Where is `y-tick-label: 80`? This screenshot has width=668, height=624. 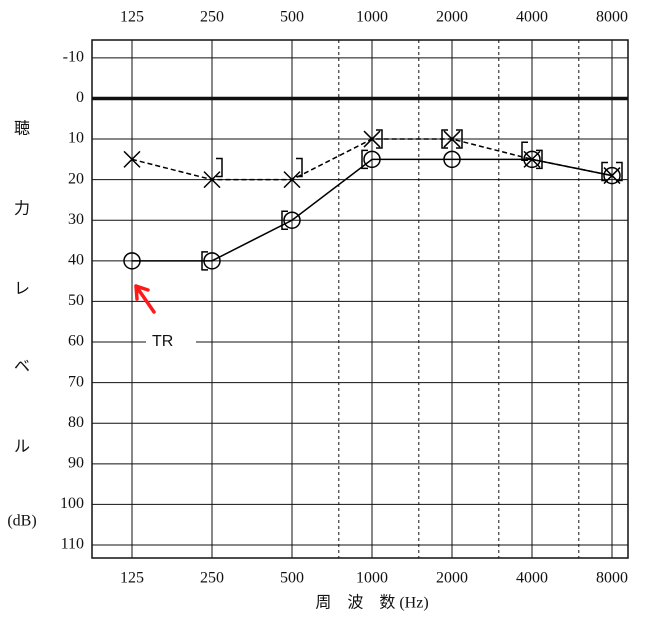 y-tick-label: 80 is located at coordinates (76, 422).